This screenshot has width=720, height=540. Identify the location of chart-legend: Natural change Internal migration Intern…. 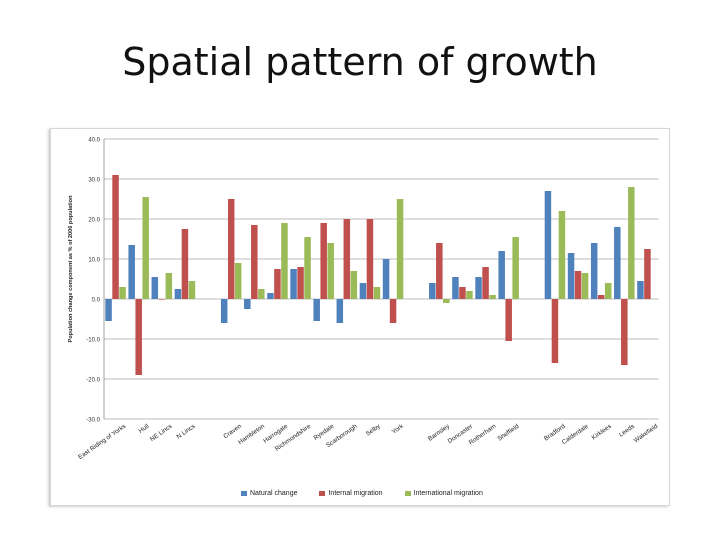
(362, 493).